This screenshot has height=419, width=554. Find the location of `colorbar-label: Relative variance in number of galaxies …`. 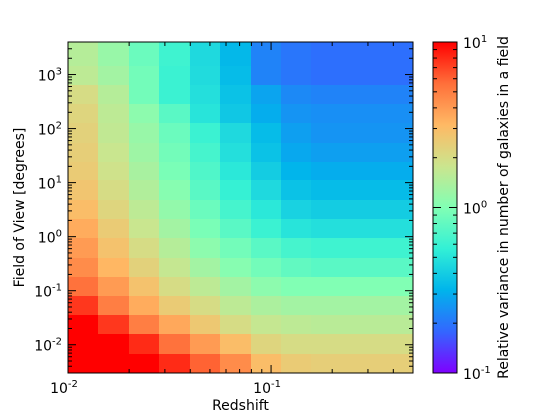

colorbar-label: Relative variance in number of galaxies … is located at coordinates (504, 207).